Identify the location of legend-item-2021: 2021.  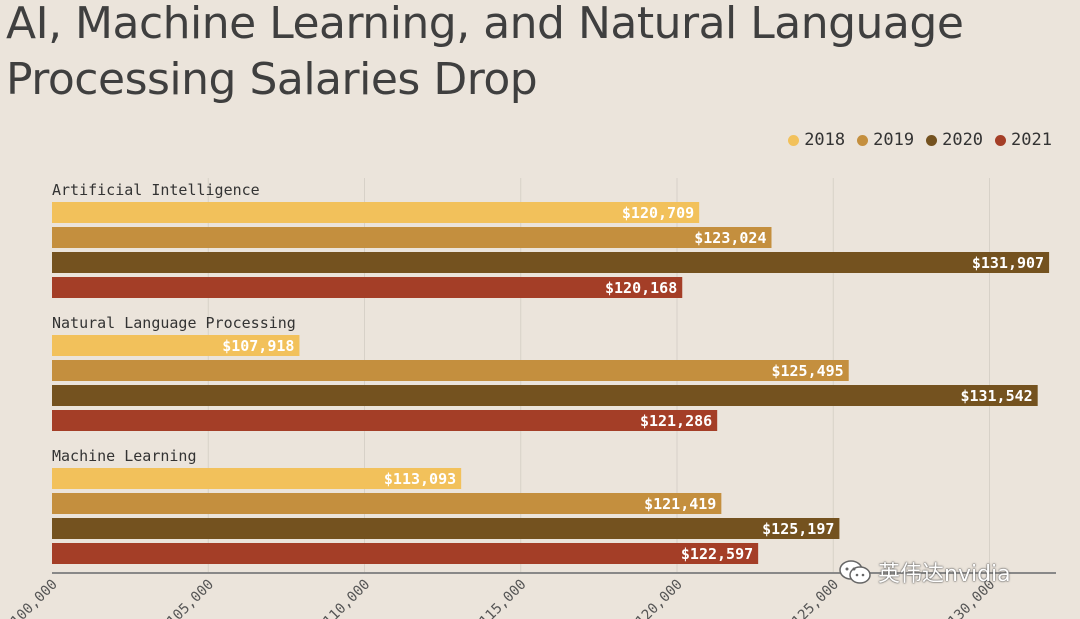
(1023, 140).